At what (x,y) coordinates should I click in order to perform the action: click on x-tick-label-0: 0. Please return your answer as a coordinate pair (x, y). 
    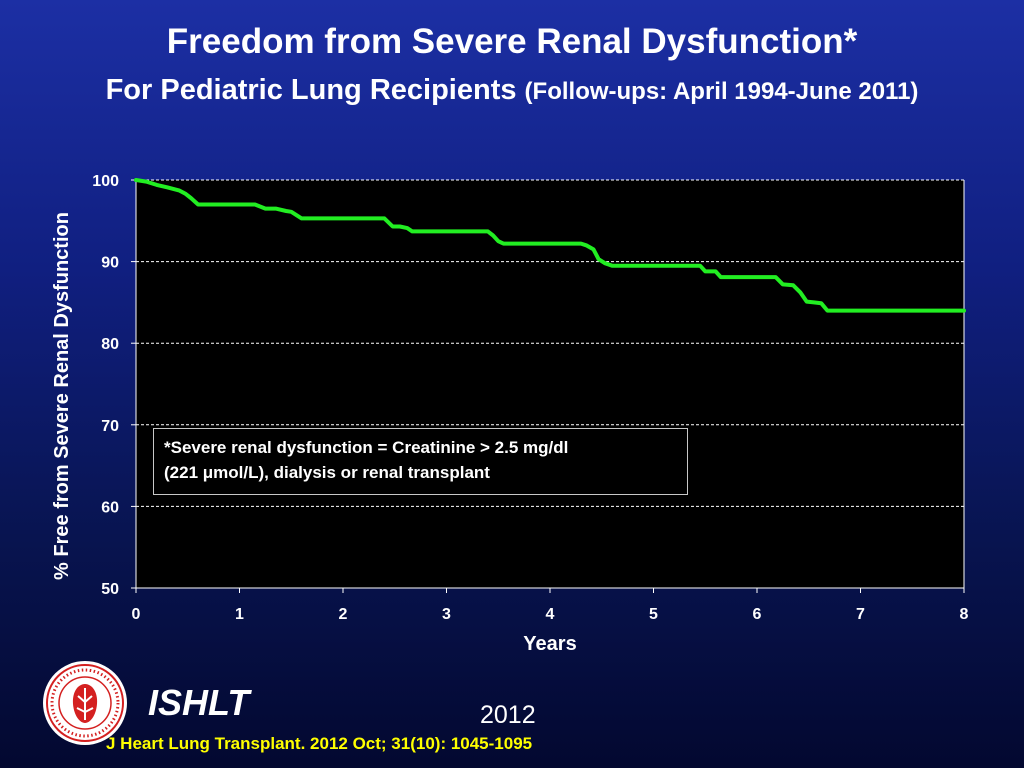
    Looking at the image, I should click on (136, 614).